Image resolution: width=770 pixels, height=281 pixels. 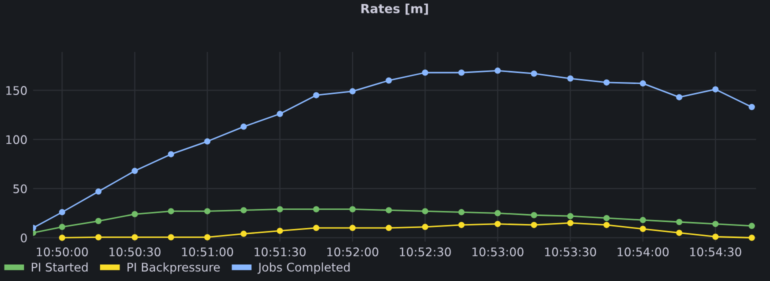 I want to click on legend-label: PI Backpressure, so click(x=174, y=268).